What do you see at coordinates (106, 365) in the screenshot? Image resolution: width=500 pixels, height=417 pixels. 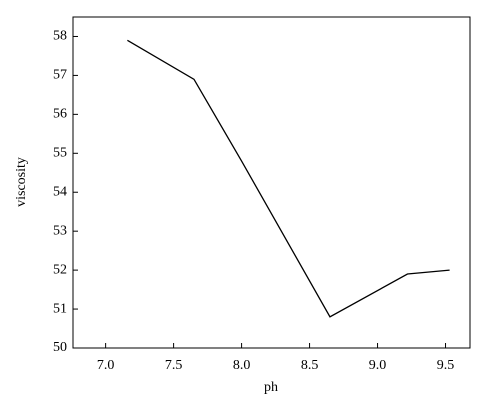 I see `x-tick-label: 7.0` at bounding box center [106, 365].